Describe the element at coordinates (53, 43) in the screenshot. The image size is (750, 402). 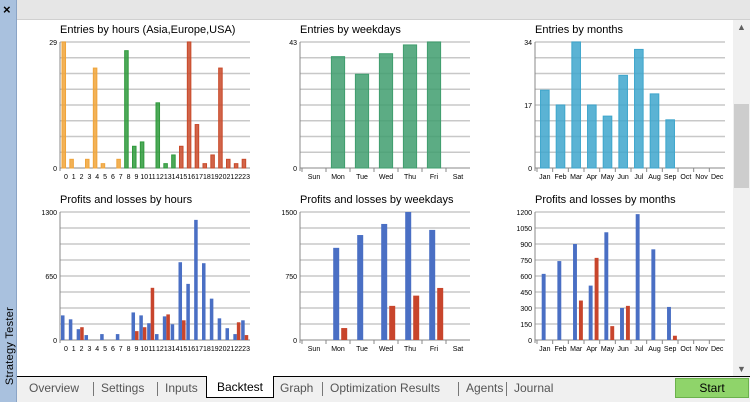
I see `y-tick-label: 29` at that location.